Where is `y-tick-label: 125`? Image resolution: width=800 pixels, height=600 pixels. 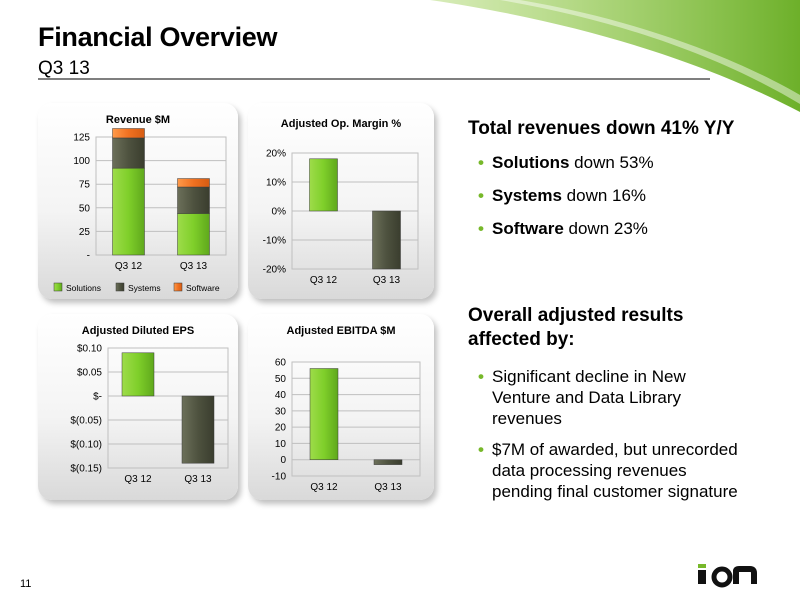 y-tick-label: 125 is located at coordinates (81, 138).